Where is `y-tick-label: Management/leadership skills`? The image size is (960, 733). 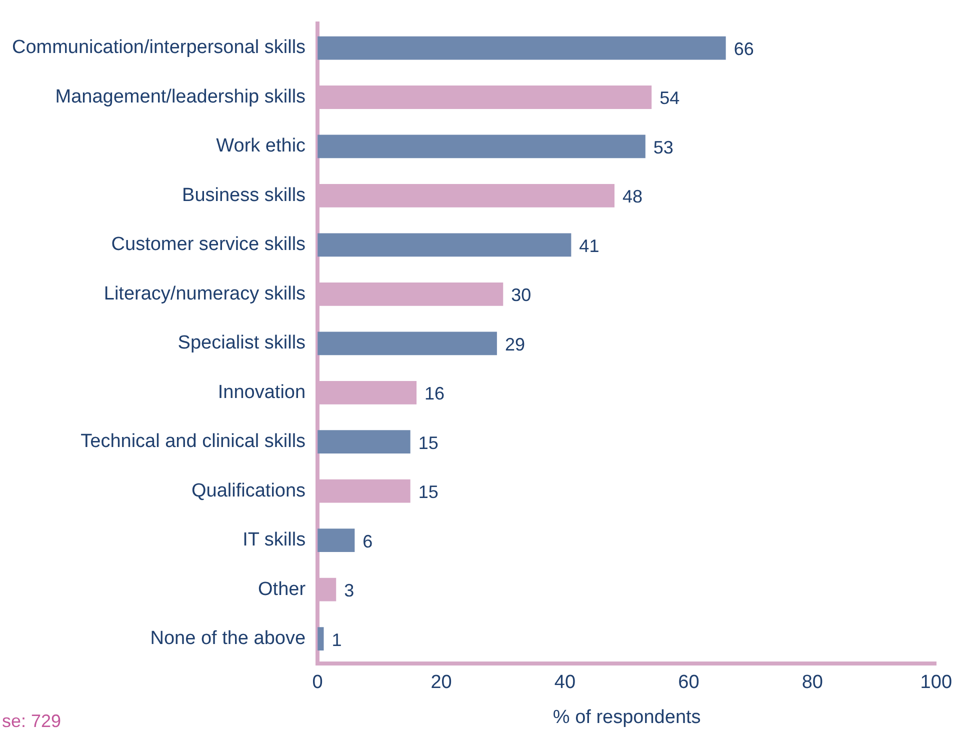
y-tick-label: Management/leadership skills is located at coordinates (180, 97).